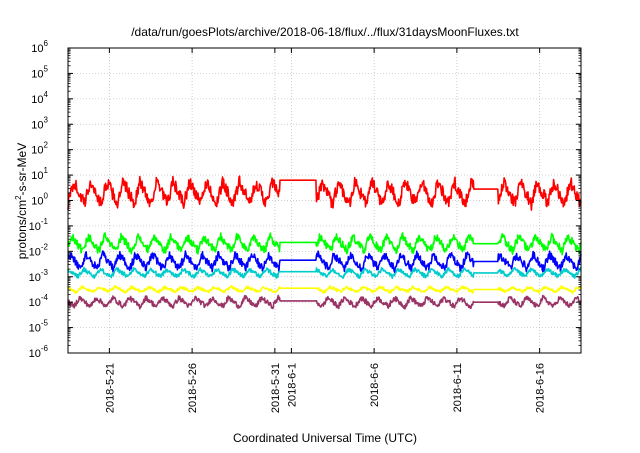 The width and height of the screenshot is (640, 453). Describe the element at coordinates (39, 149) in the screenshot. I see `y-tick-label: 10²` at that location.